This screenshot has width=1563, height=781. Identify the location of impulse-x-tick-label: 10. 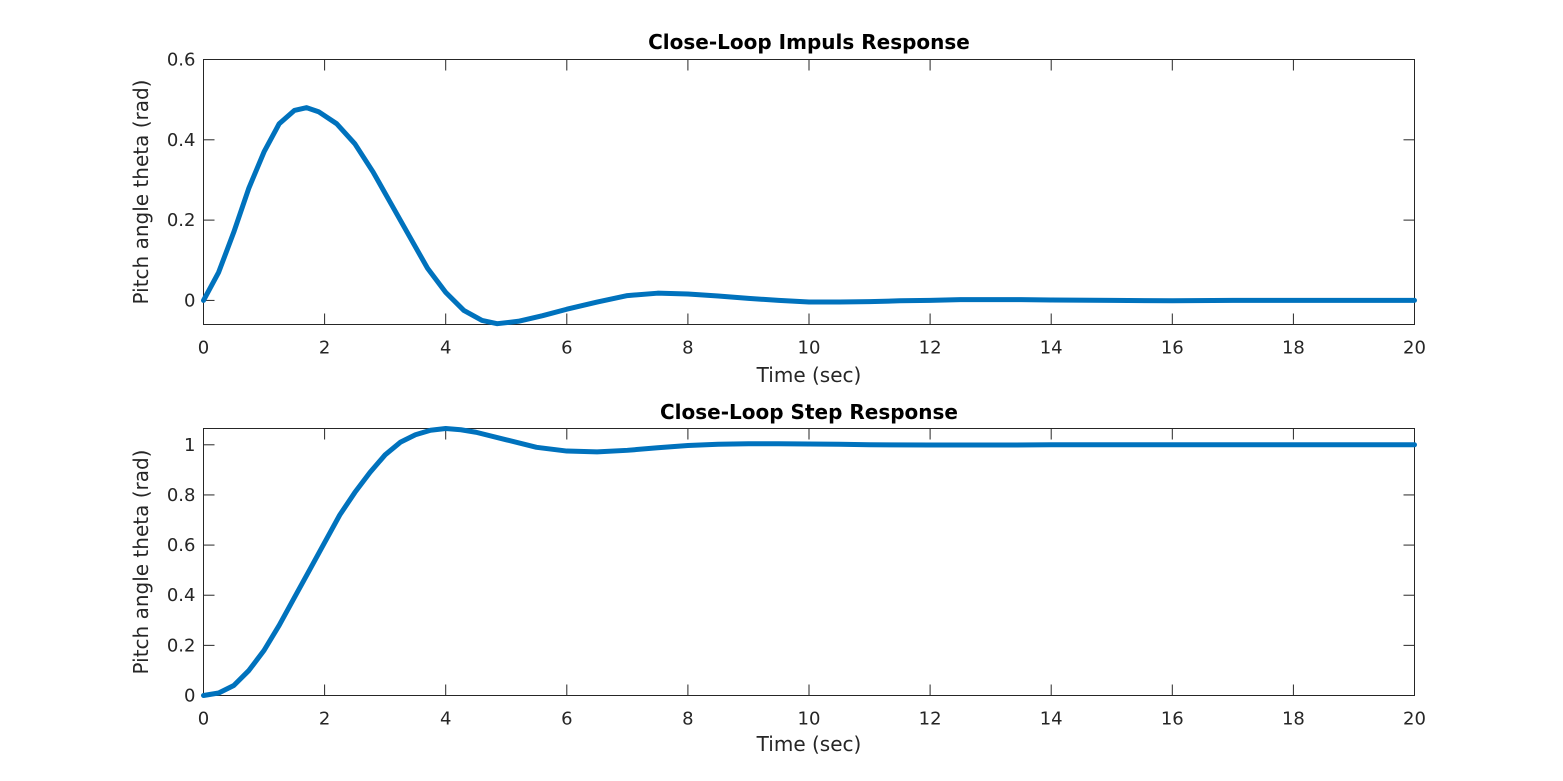
(809, 348).